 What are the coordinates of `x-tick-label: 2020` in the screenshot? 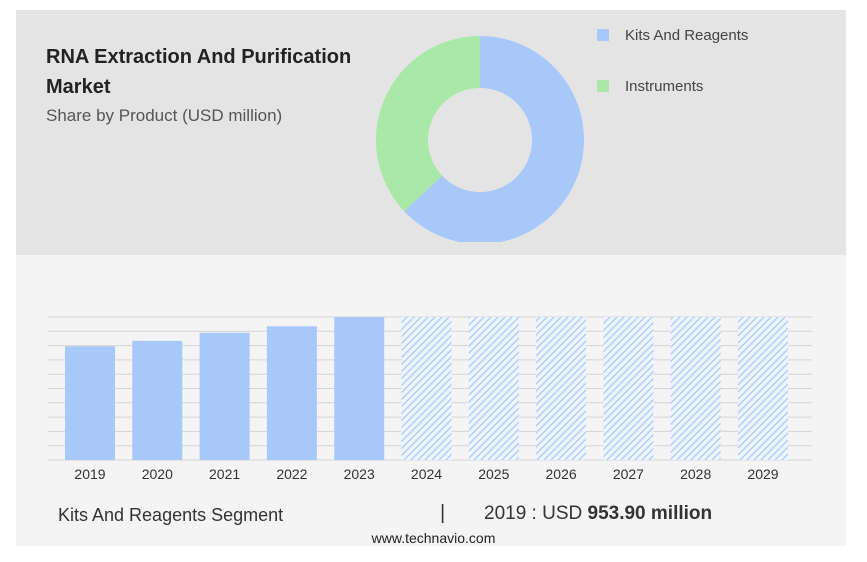 It's located at (157, 474).